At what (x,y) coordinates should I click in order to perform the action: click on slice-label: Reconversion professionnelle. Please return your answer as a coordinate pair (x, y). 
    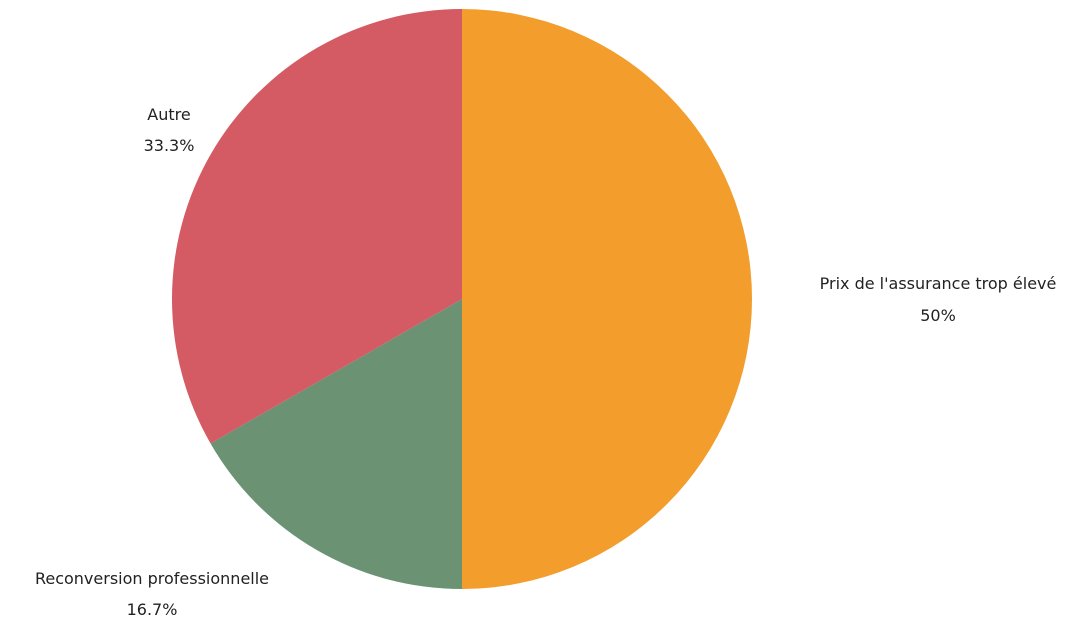
    Looking at the image, I should click on (152, 578).